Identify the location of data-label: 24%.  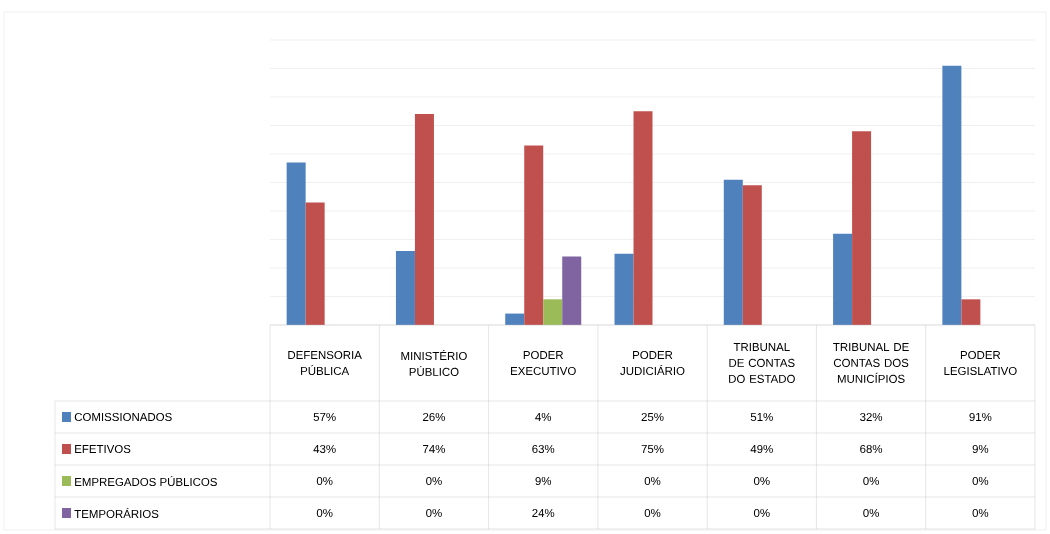
(543, 513).